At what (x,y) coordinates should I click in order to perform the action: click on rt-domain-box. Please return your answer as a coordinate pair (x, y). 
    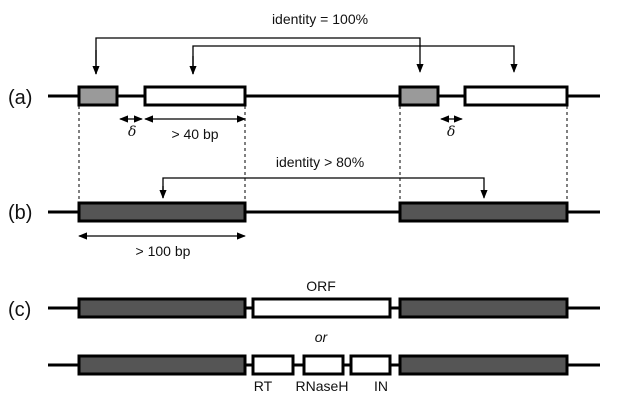
    Looking at the image, I should click on (273, 365).